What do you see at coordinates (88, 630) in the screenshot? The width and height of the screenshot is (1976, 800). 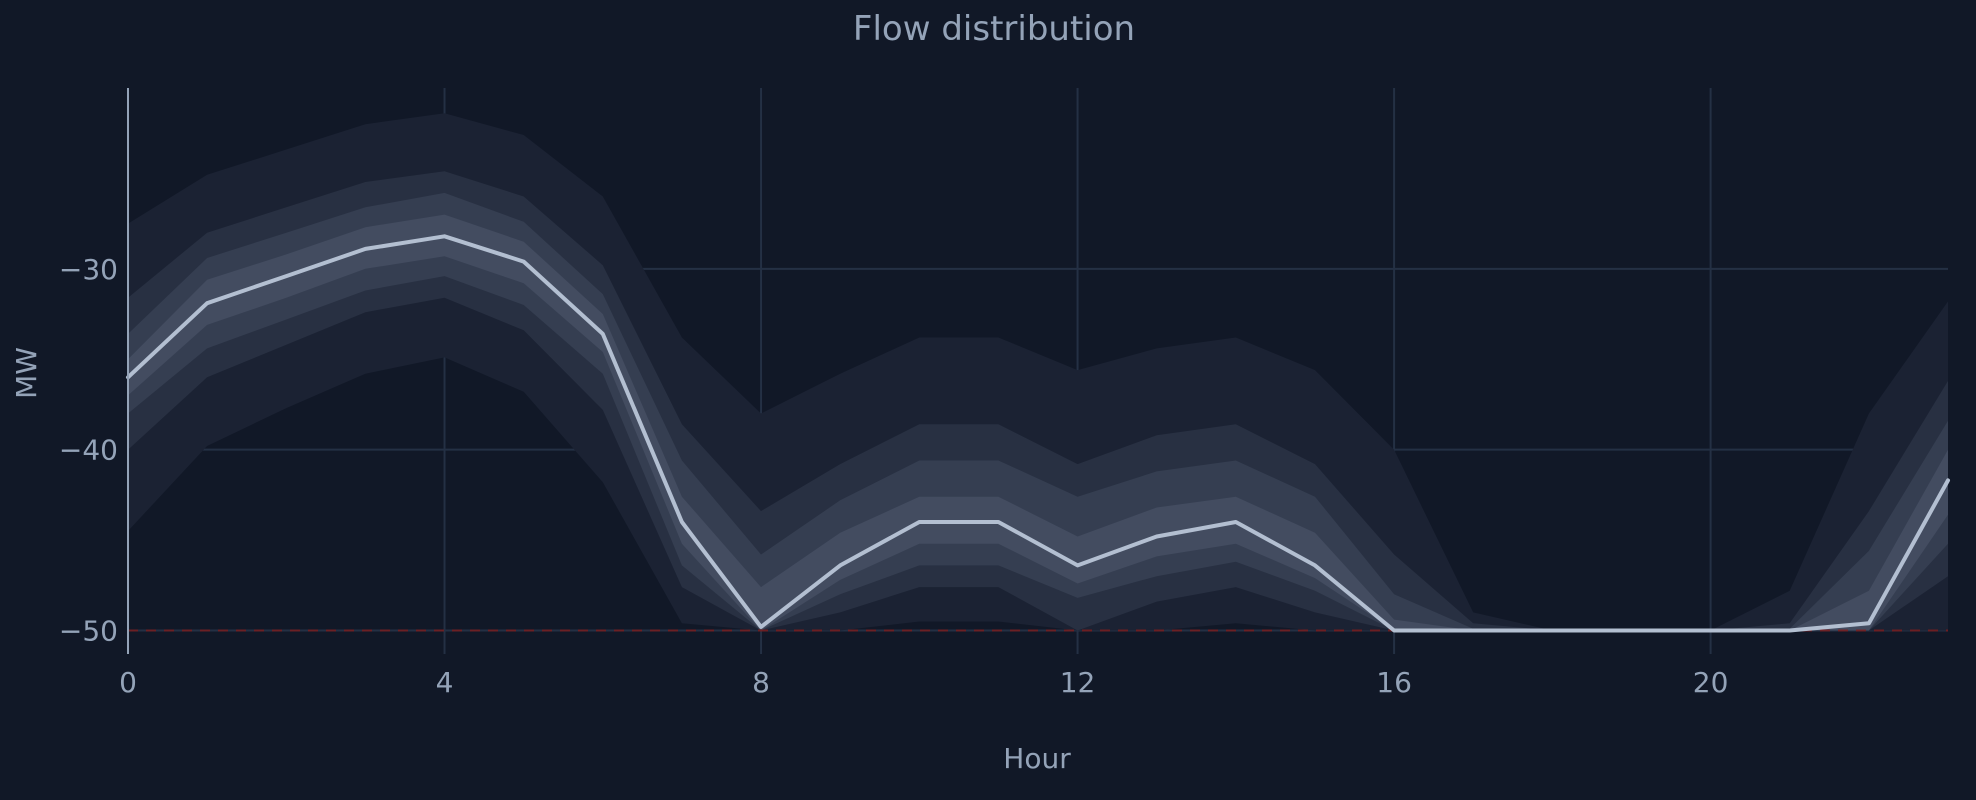 I see `y-tick-label: −50` at bounding box center [88, 630].